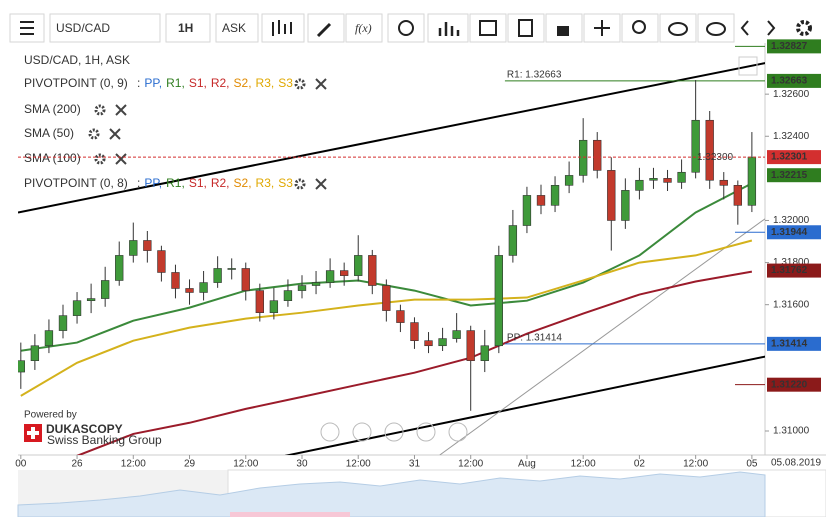  I want to click on scroll-left, so click(330, 432).